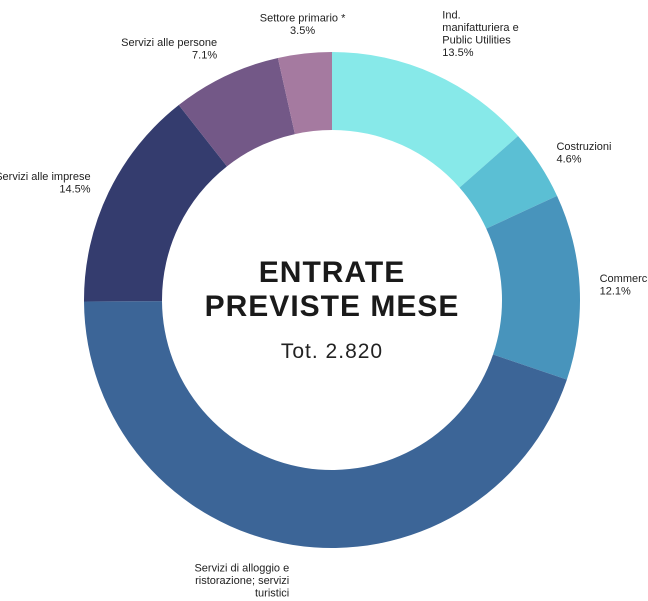 The width and height of the screenshot is (648, 601). Describe the element at coordinates (332, 289) in the screenshot. I see `chart-title: ENTRATE PREVISTE MESE` at that location.